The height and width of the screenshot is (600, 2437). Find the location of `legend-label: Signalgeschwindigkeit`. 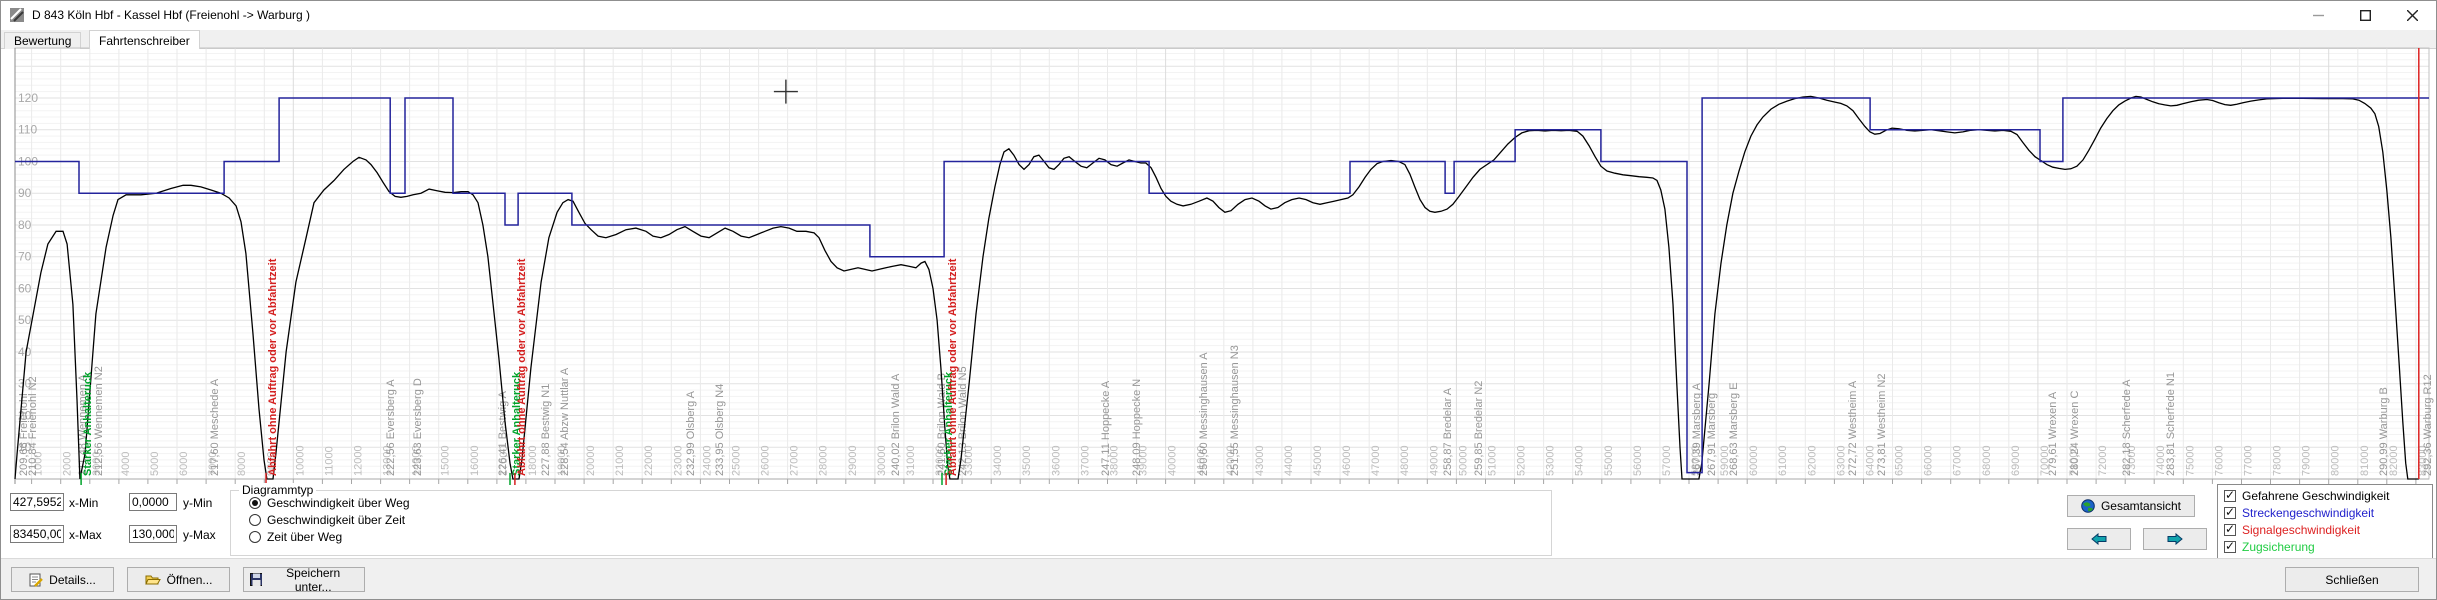

legend-label: Signalgeschwindigkeit is located at coordinates (2301, 530).